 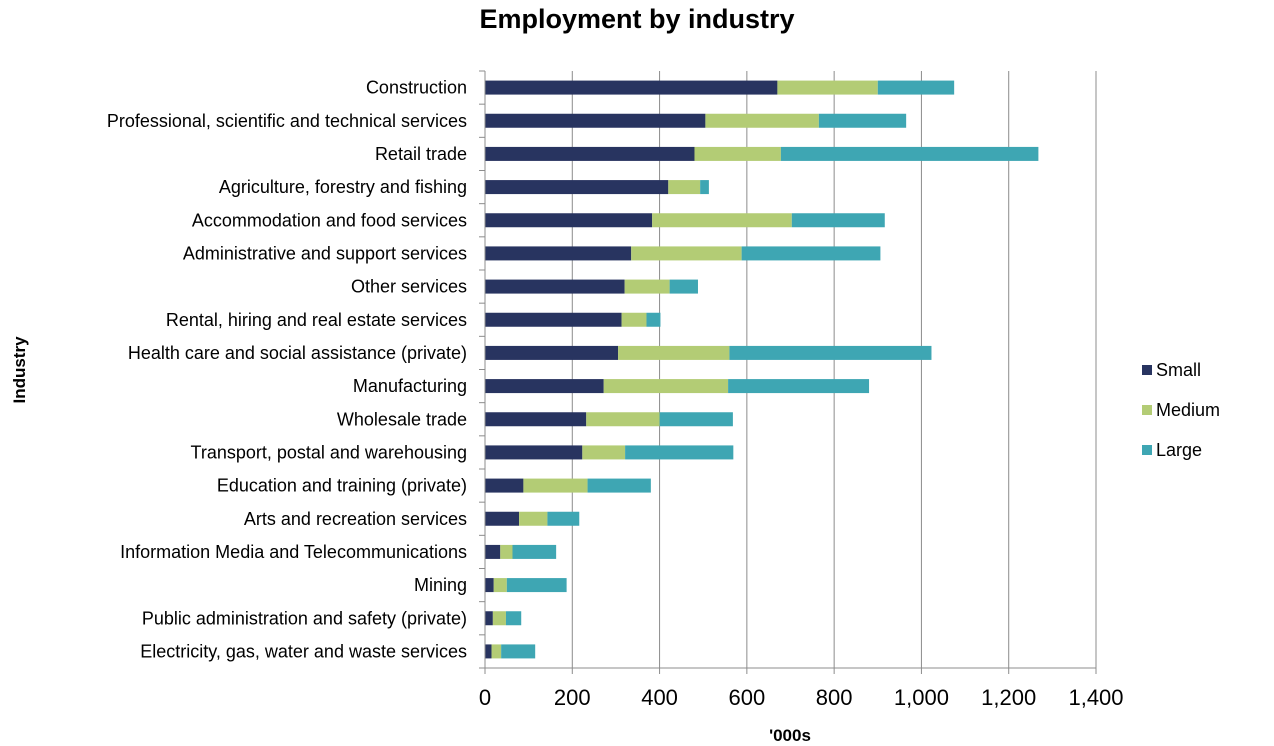 What do you see at coordinates (801, 697) in the screenshot?
I see `x-tick-labels: 0 200 400 600 800 1,000 1,200 1,400` at bounding box center [801, 697].